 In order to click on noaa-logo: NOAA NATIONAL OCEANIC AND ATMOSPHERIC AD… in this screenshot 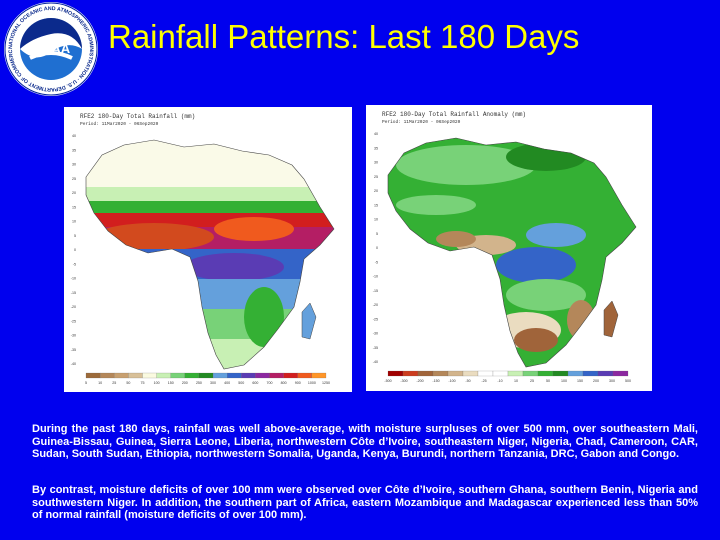, I will do `click(50, 49)`.